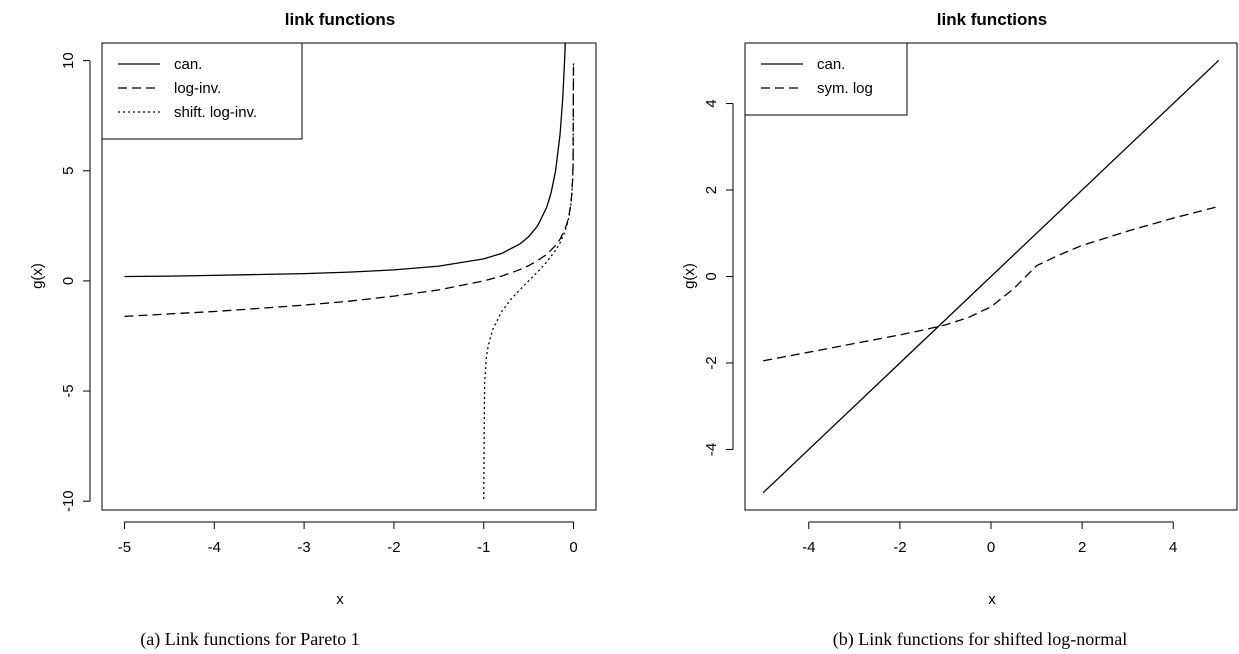 The image size is (1239, 654). What do you see at coordinates (197, 88) in the screenshot?
I see `panel-a-legend-label: log-inv.` at bounding box center [197, 88].